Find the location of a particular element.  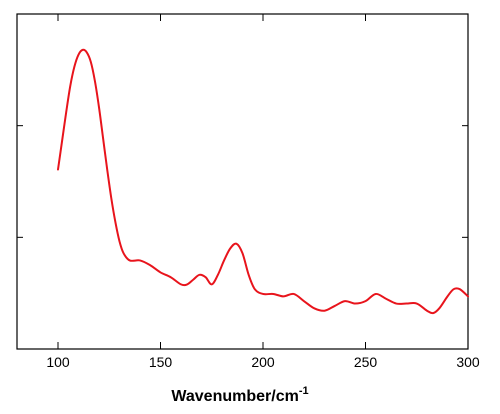

x-tick-labels: 100 150 200 250 300 is located at coordinates (263, 362).